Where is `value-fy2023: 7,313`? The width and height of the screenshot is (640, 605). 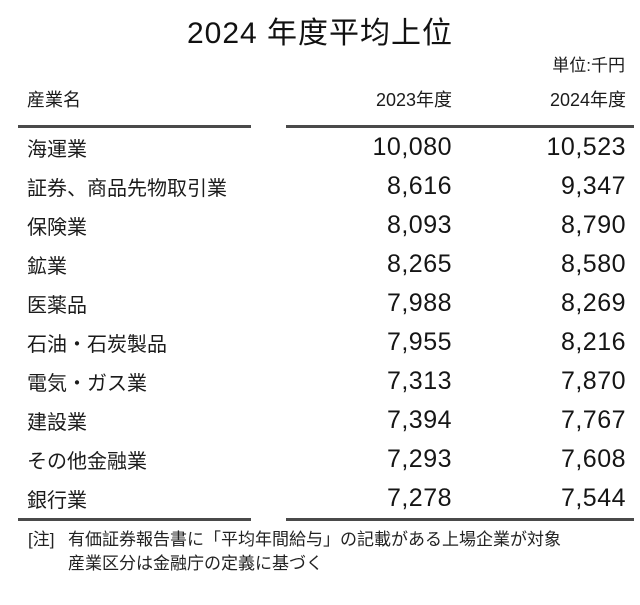
value-fy2023: 7,313 is located at coordinates (419, 381).